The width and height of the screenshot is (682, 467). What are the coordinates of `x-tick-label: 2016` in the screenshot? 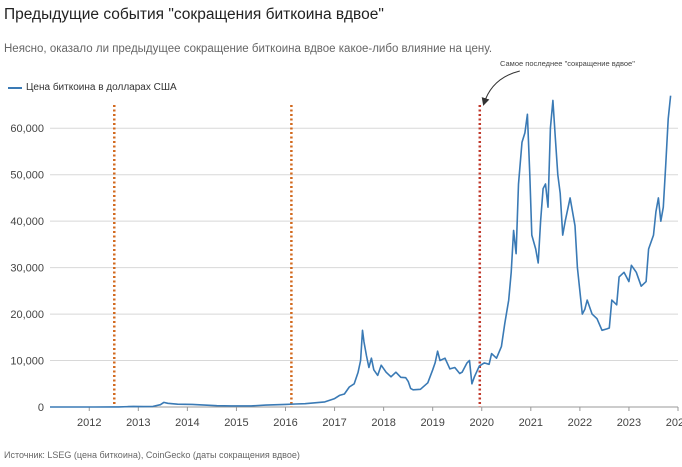 It's located at (285, 423).